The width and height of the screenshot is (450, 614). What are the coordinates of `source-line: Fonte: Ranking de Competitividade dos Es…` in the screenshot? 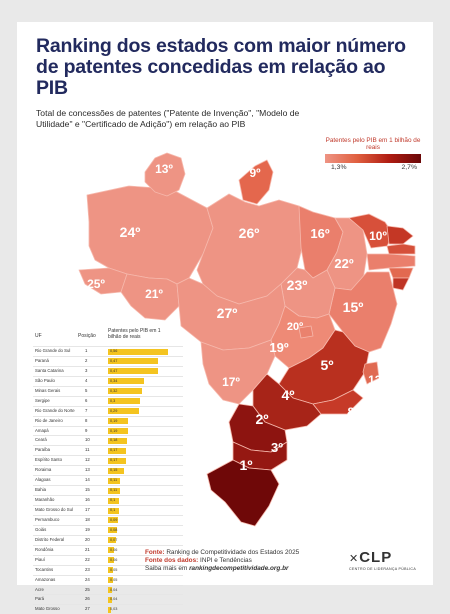 It's located at (222, 553).